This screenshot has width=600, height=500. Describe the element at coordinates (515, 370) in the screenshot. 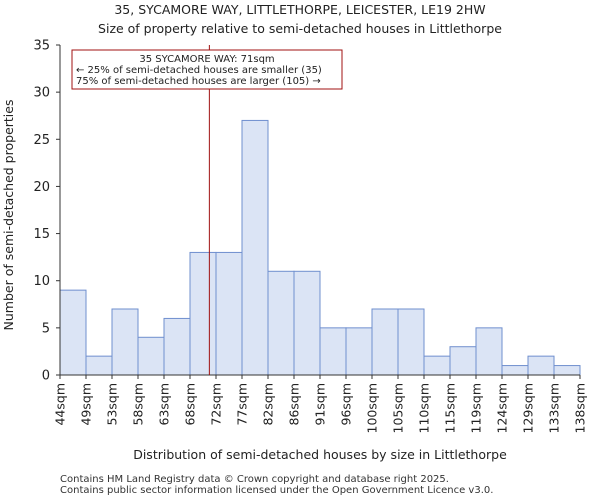

I see `bar-124sqm` at that location.